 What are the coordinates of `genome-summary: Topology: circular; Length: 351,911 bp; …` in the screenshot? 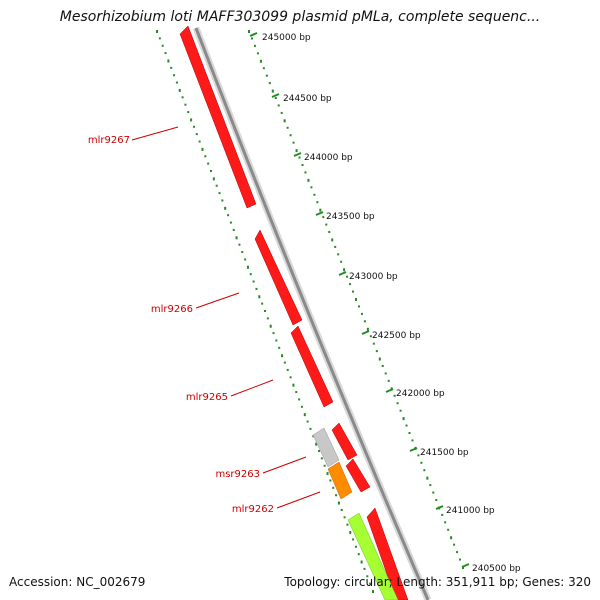 It's located at (437, 582).